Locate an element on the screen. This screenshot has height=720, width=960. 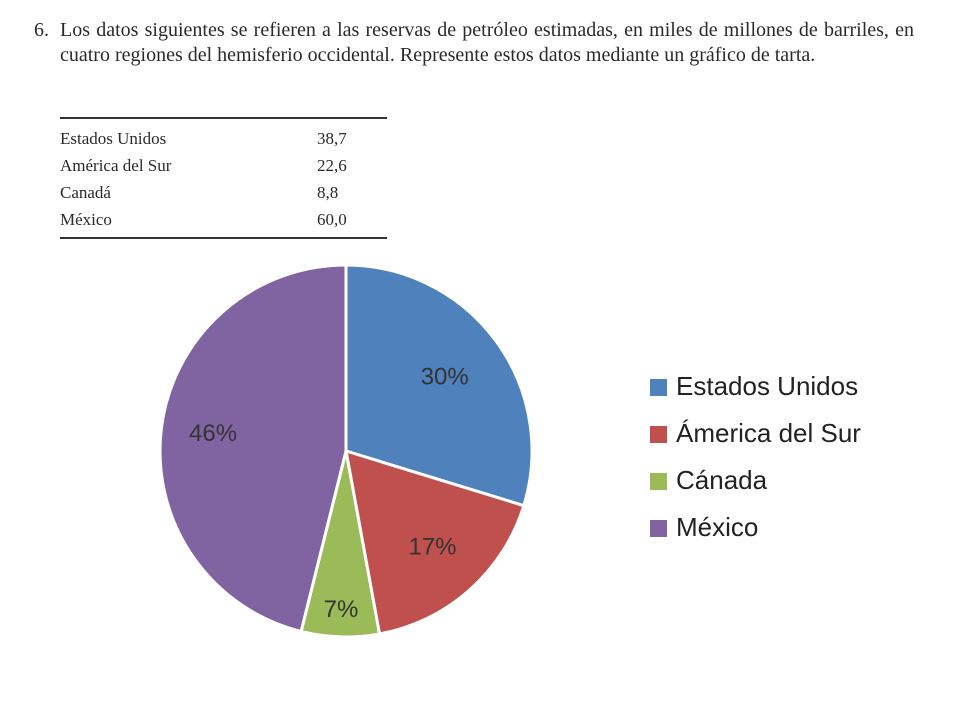
table-cell-value: 60,0 is located at coordinates (332, 219).